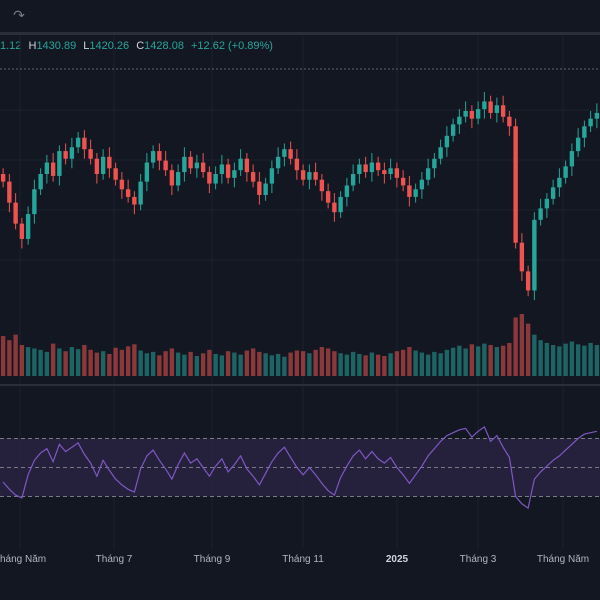 This screenshot has height=600, width=600. Describe the element at coordinates (114, 559) in the screenshot. I see `time-axis-label: Tháng 7` at that location.